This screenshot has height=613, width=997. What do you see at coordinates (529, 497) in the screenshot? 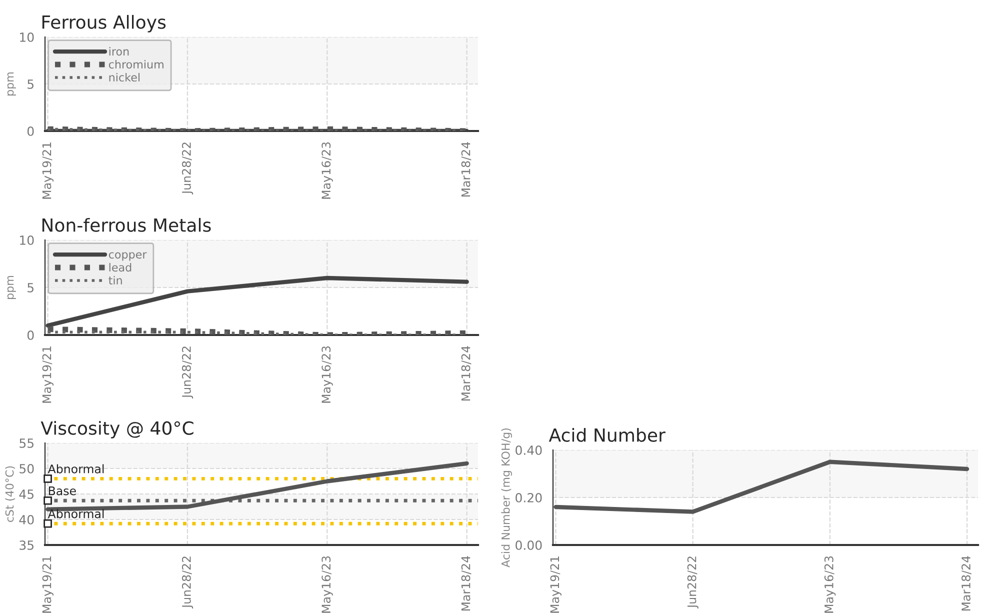
I see `y-tick-label: 0.20` at bounding box center [529, 497].